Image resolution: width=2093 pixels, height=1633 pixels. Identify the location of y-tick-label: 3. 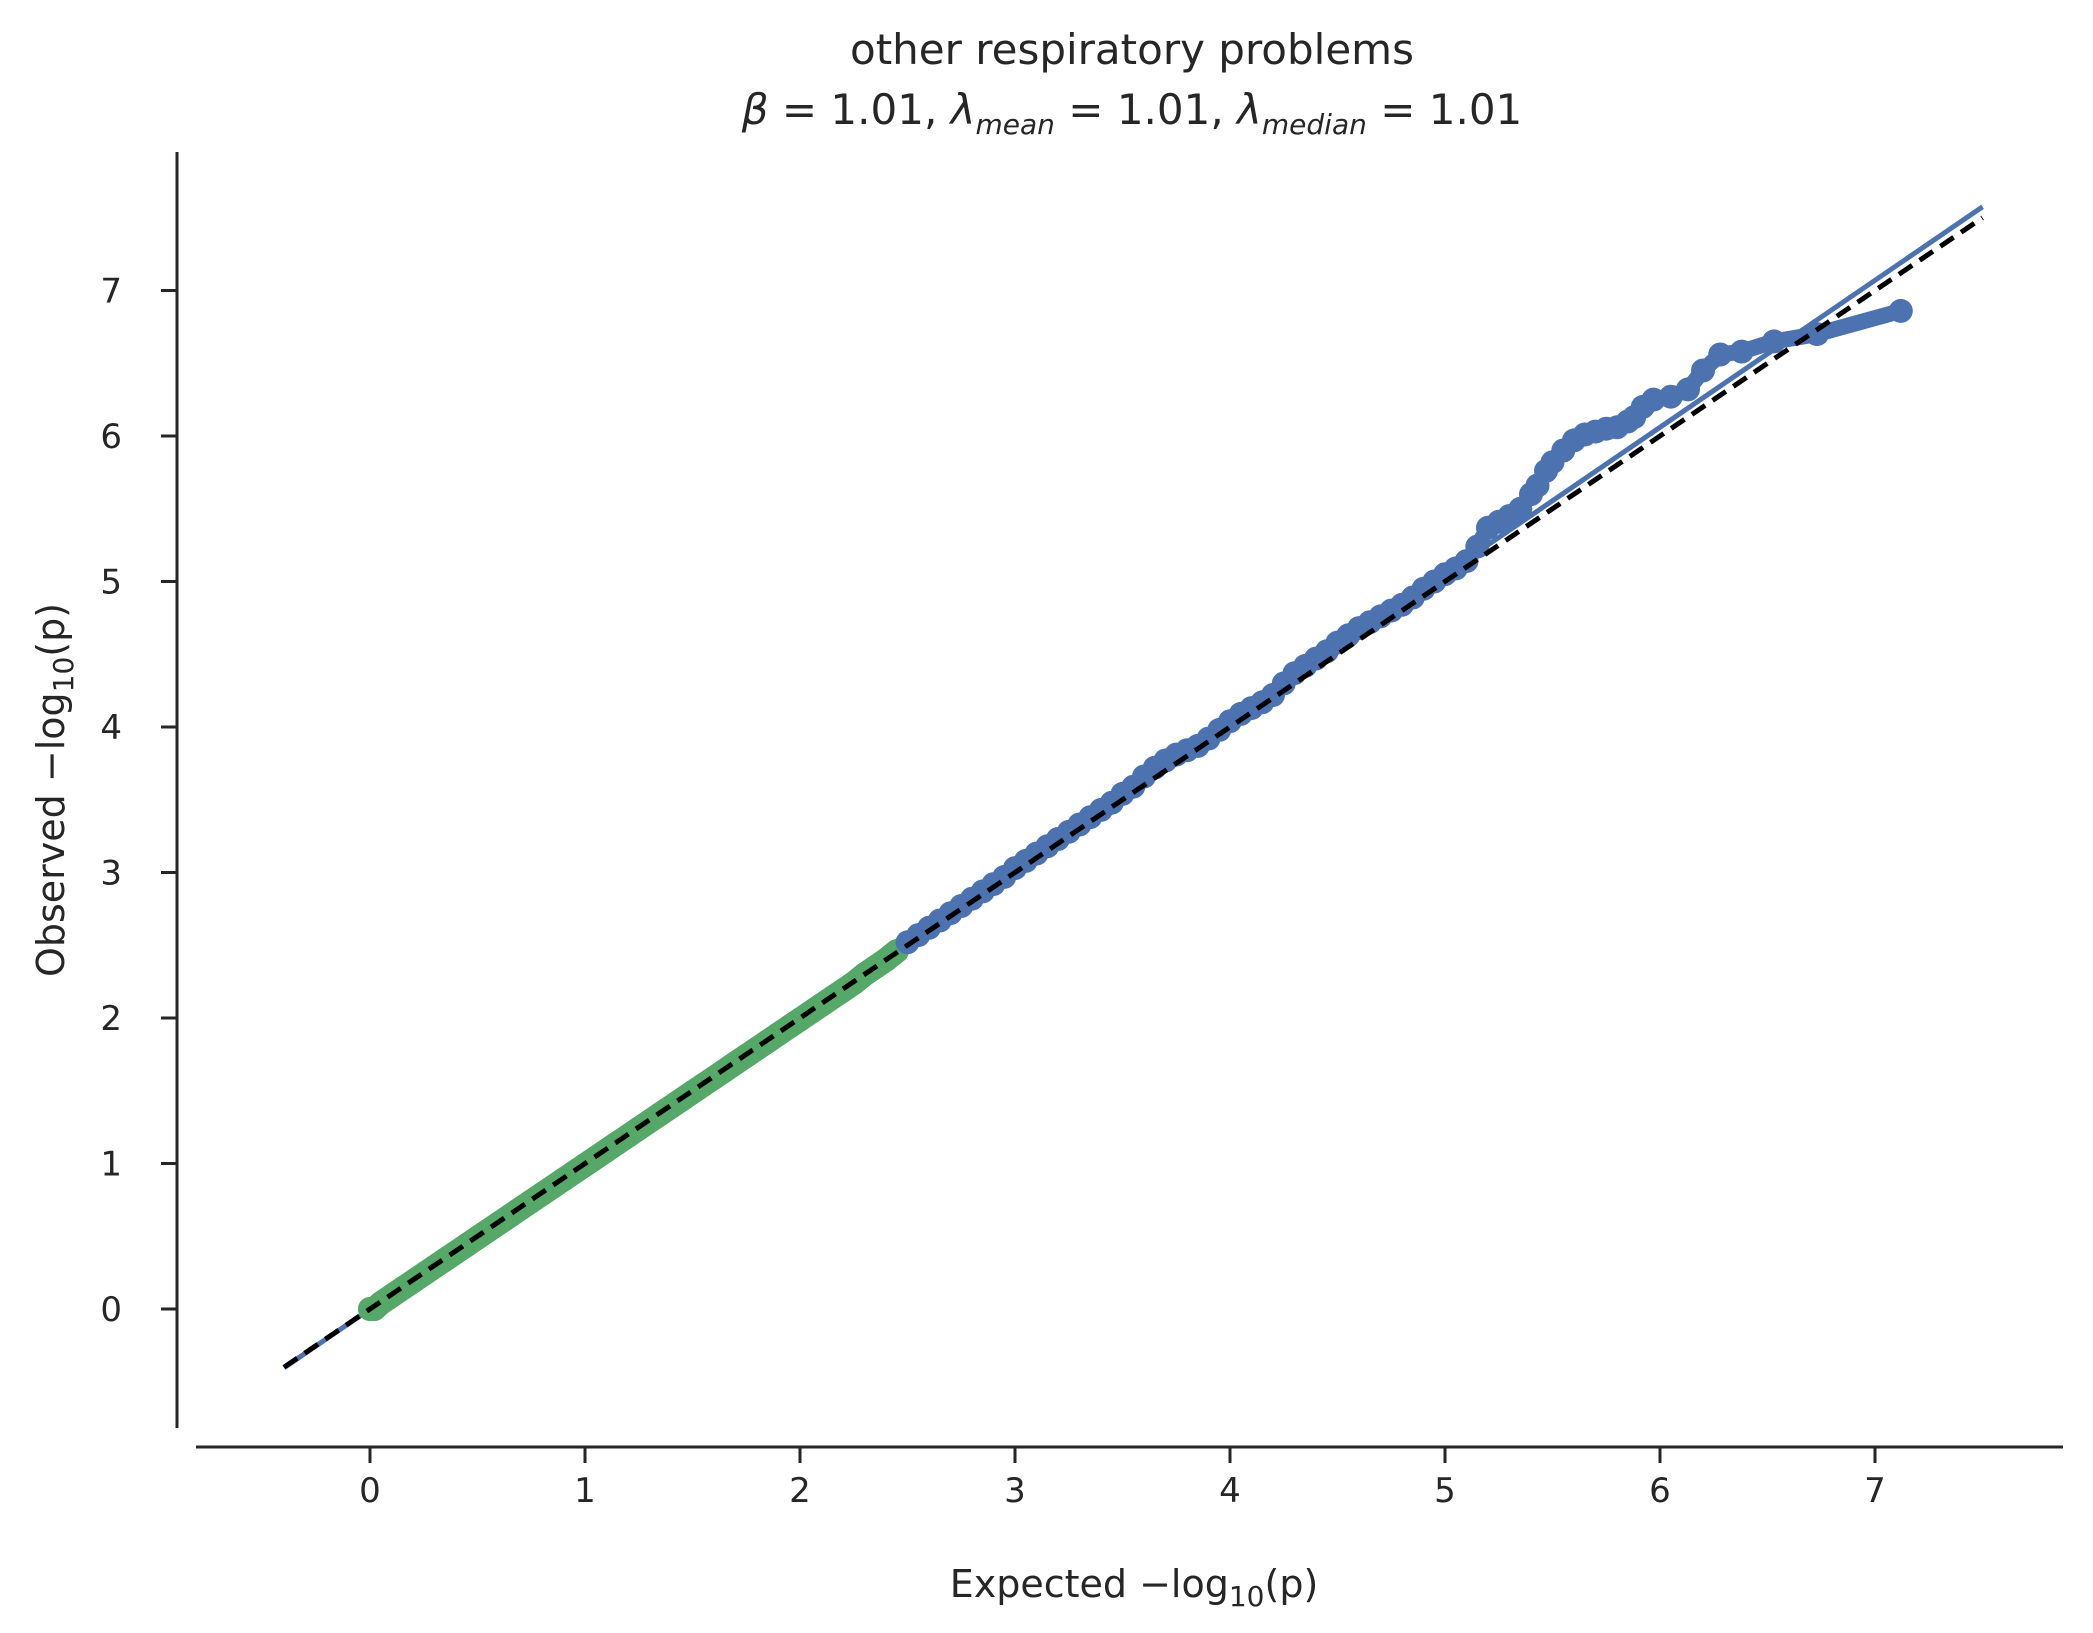
(111, 874).